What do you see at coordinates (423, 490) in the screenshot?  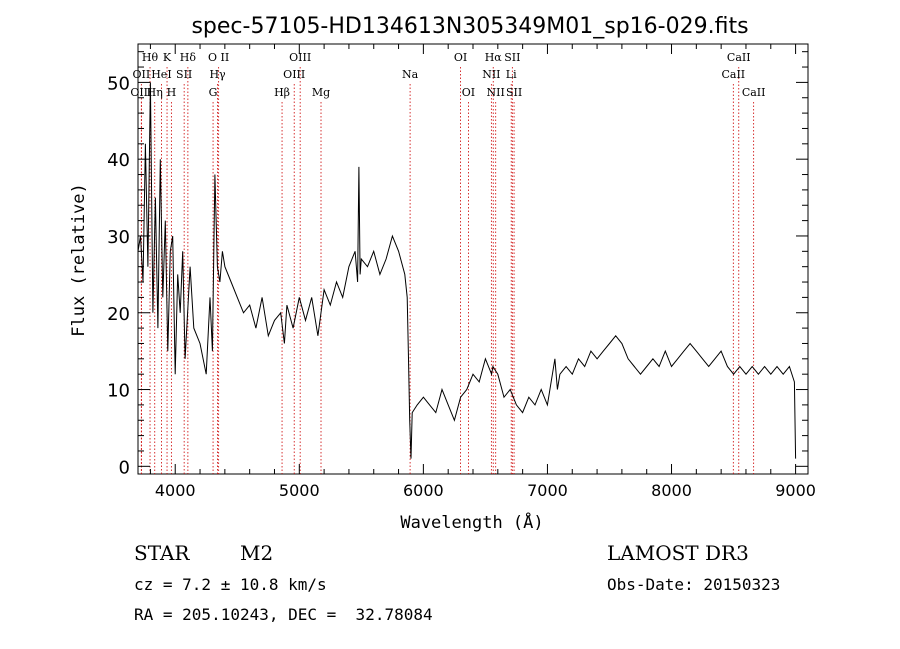 I see `x-tick-label: 6000` at bounding box center [423, 490].